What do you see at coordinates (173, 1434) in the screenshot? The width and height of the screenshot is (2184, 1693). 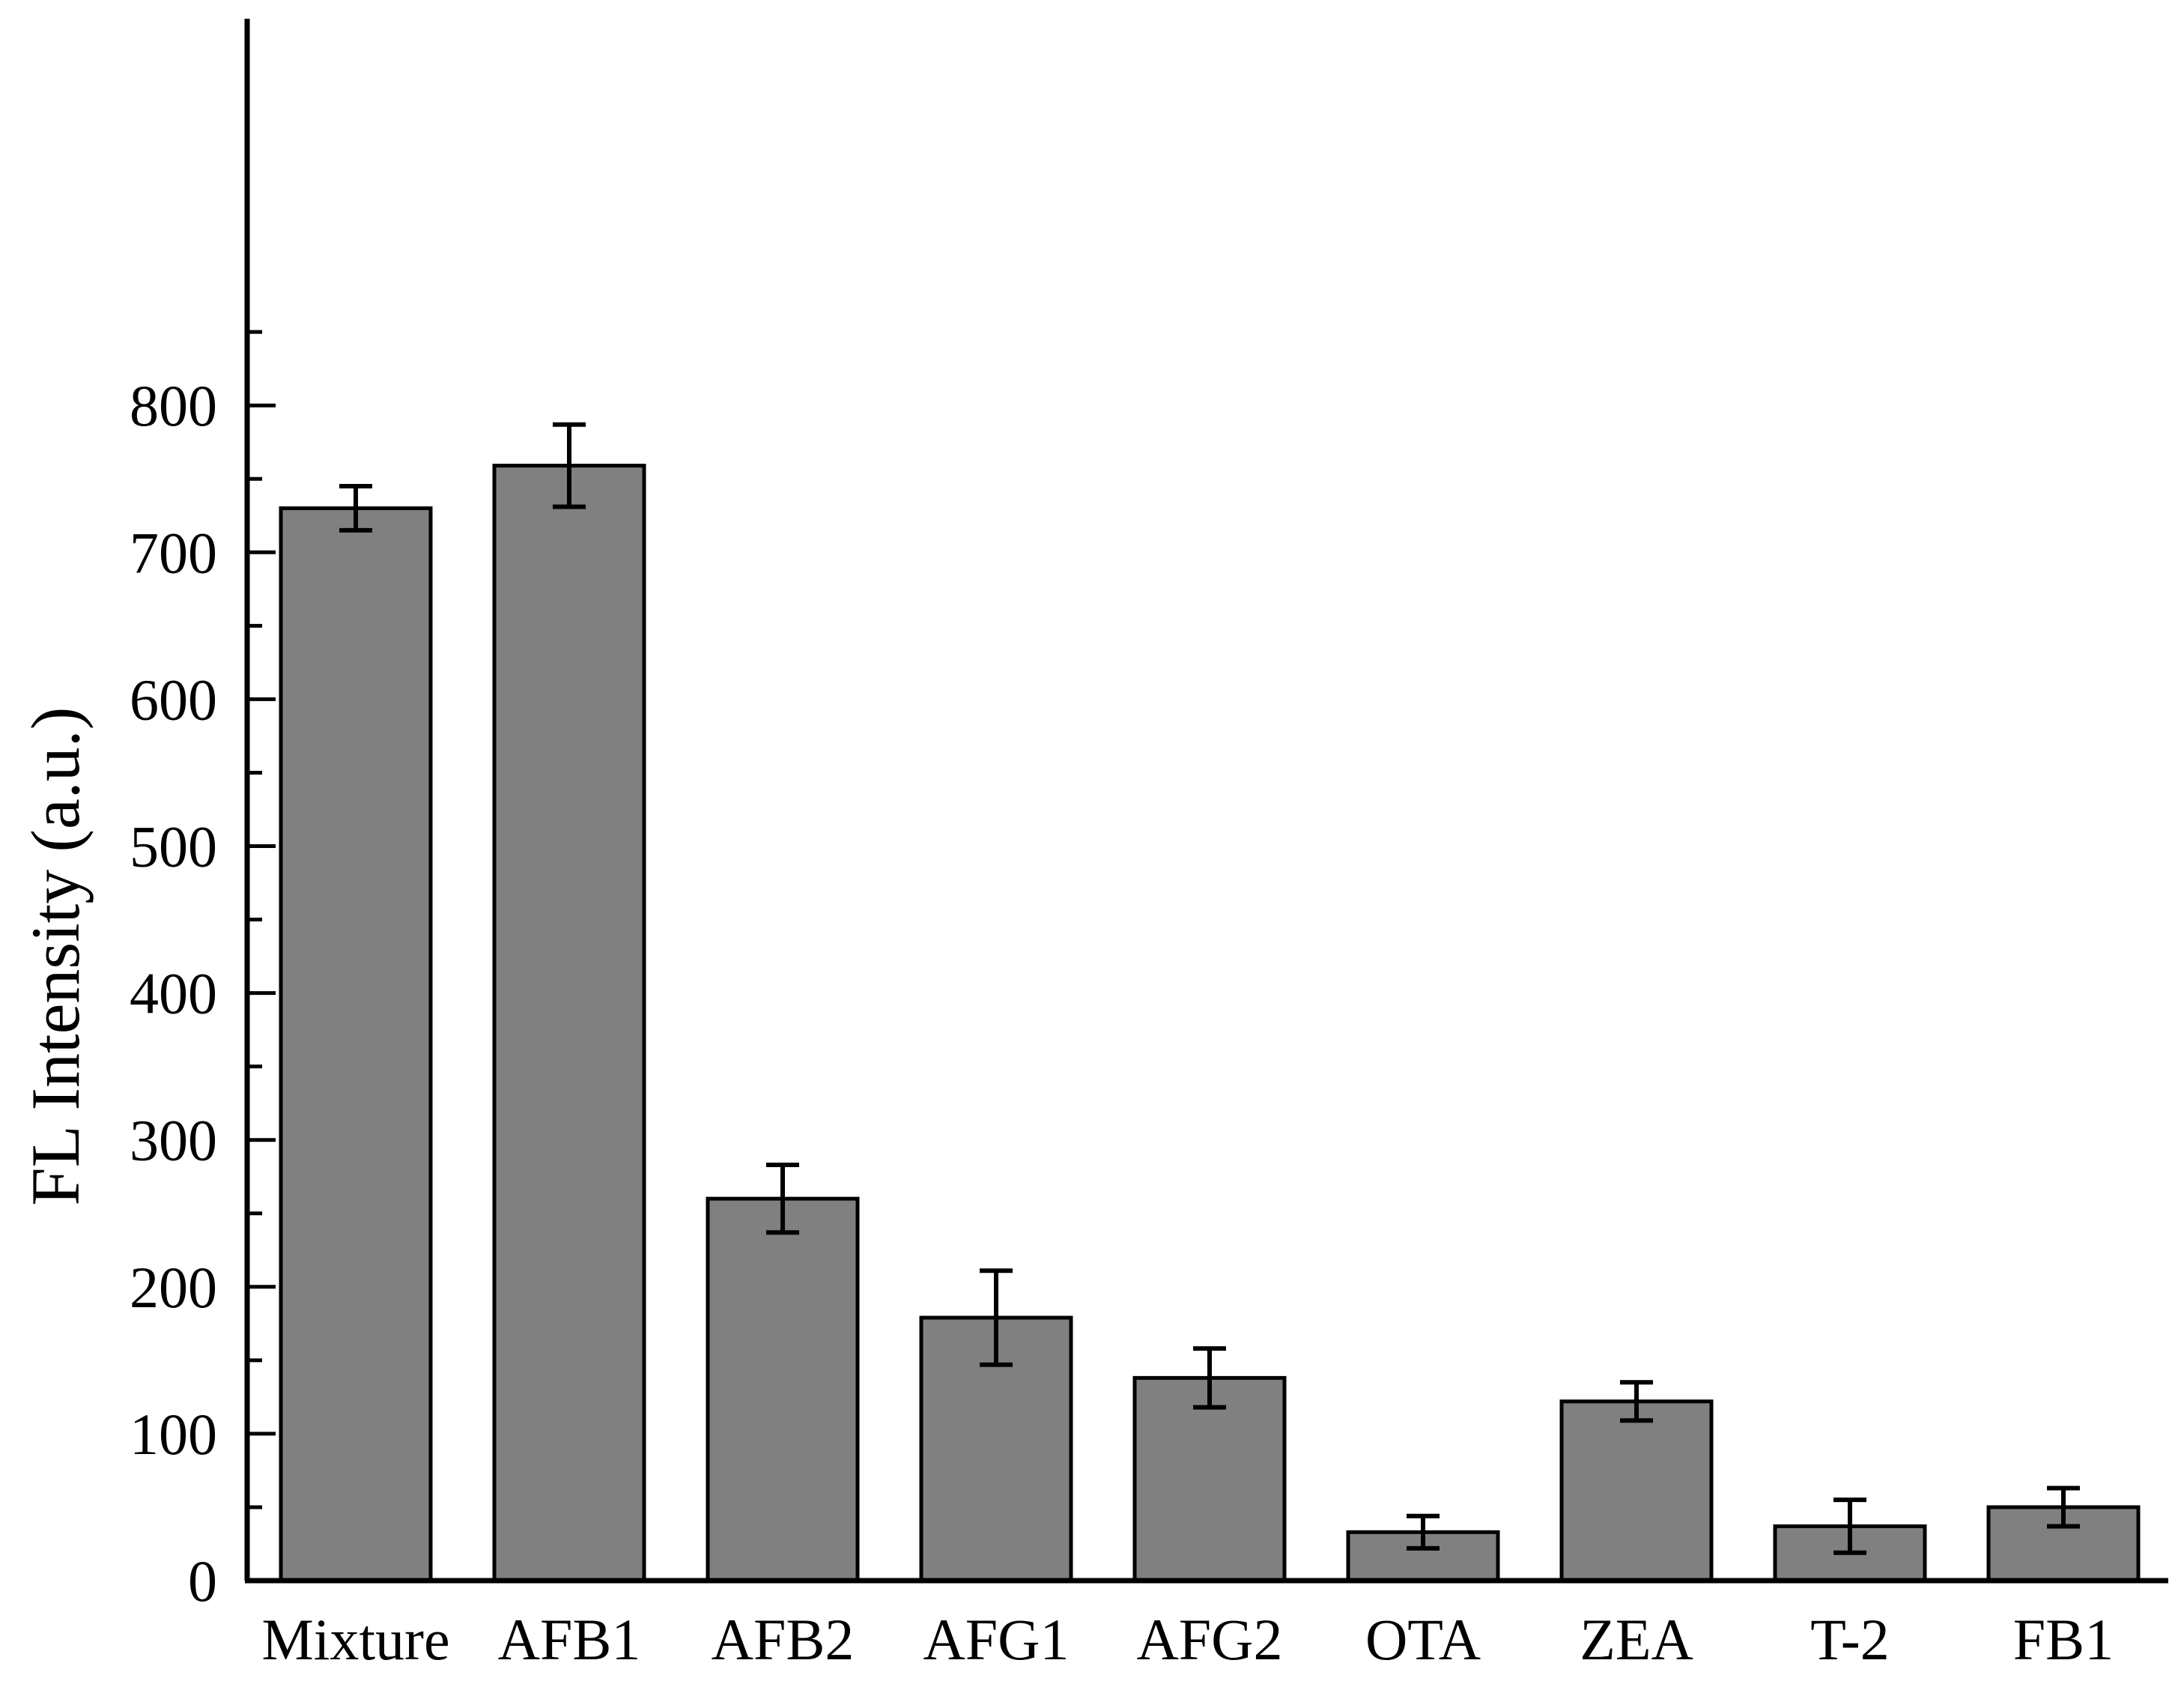 I see `y-tick-label: 100` at bounding box center [173, 1434].